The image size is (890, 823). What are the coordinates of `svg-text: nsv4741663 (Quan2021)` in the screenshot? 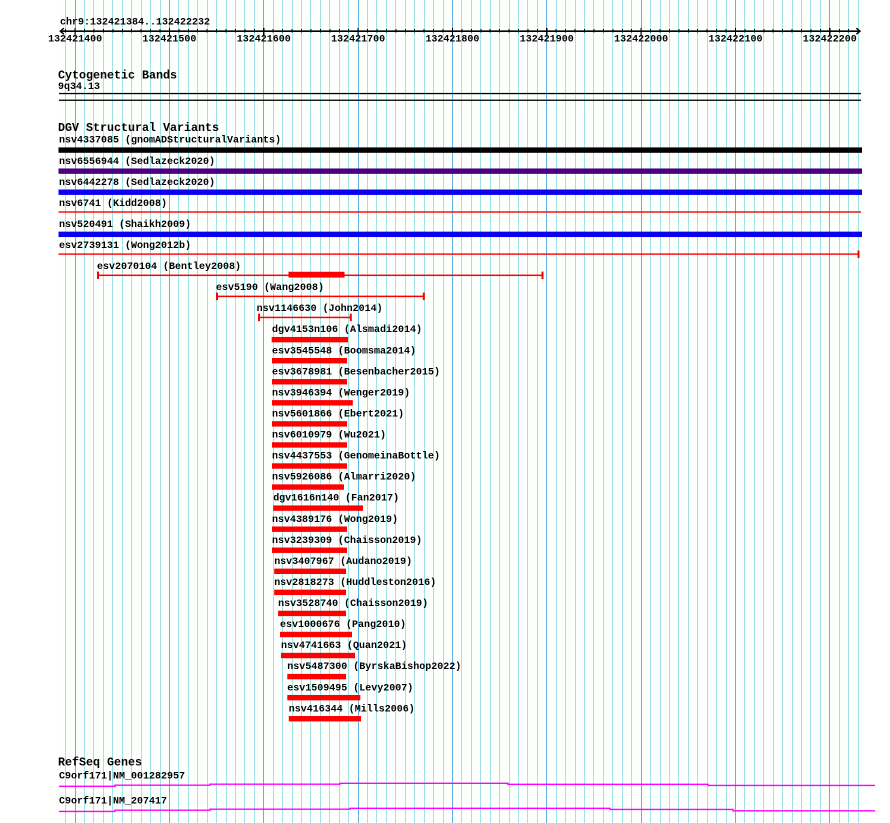 It's located at (344, 646).